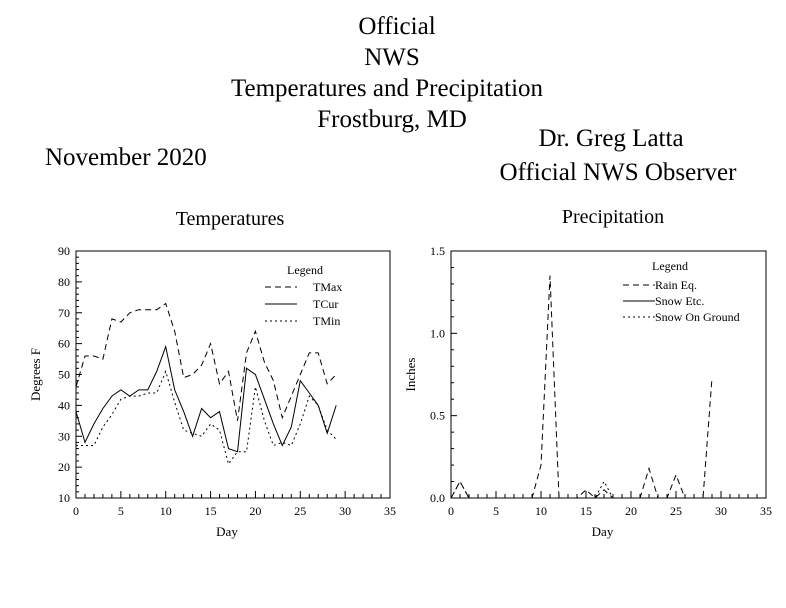  Describe the element at coordinates (325, 304) in the screenshot. I see `legend-label: TCur` at that location.